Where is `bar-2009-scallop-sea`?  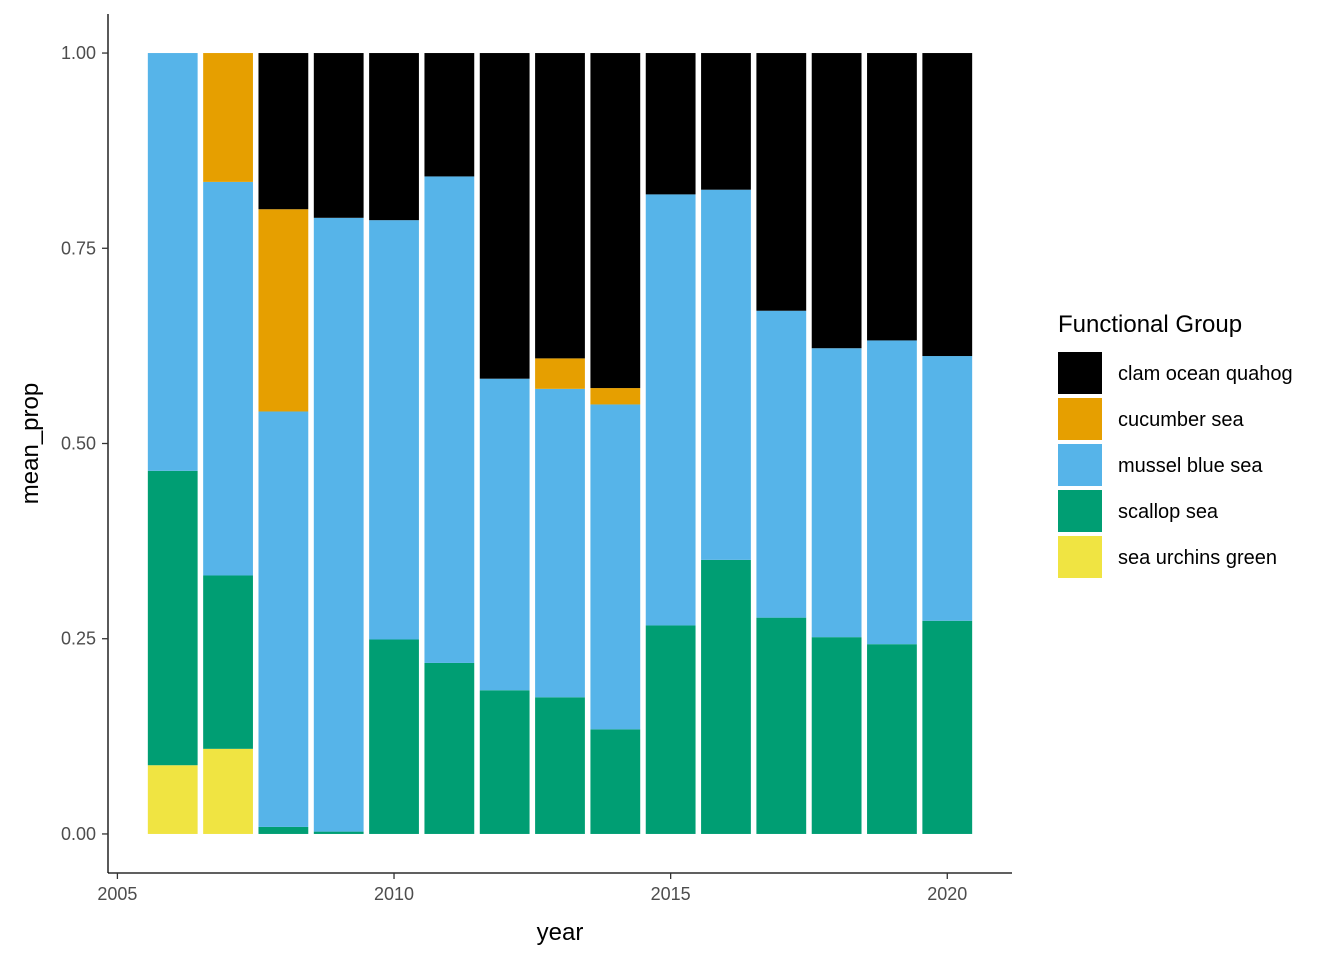
bar-2009-scallop-sea is located at coordinates (338, 832).